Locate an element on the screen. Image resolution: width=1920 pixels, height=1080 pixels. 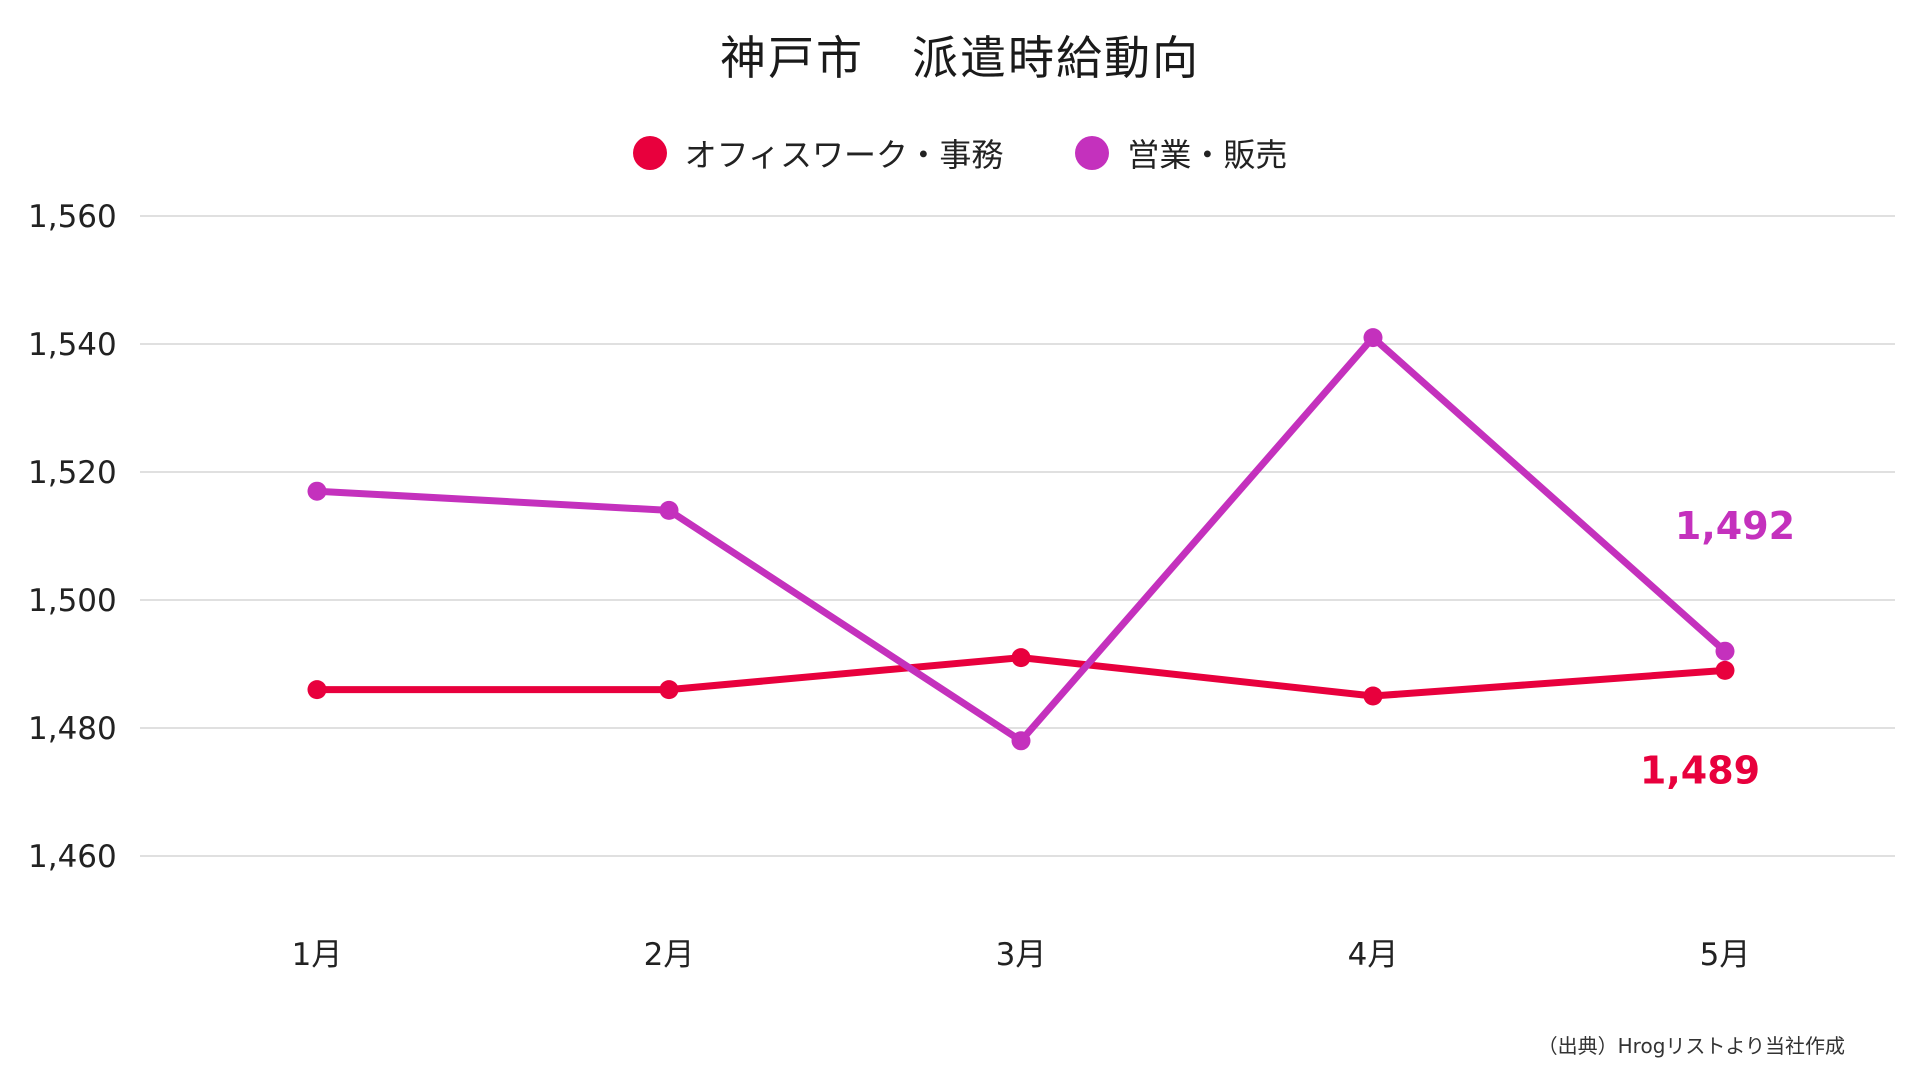
legend: オフィスワーク・事務 営業・販売 is located at coordinates (960, 153).